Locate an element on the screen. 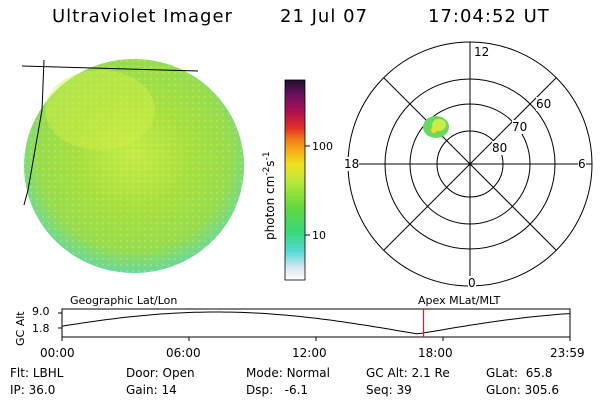 The height and width of the screenshot is (400, 600). instrument-title: Ultraviolet Imager is located at coordinates (142, 16).